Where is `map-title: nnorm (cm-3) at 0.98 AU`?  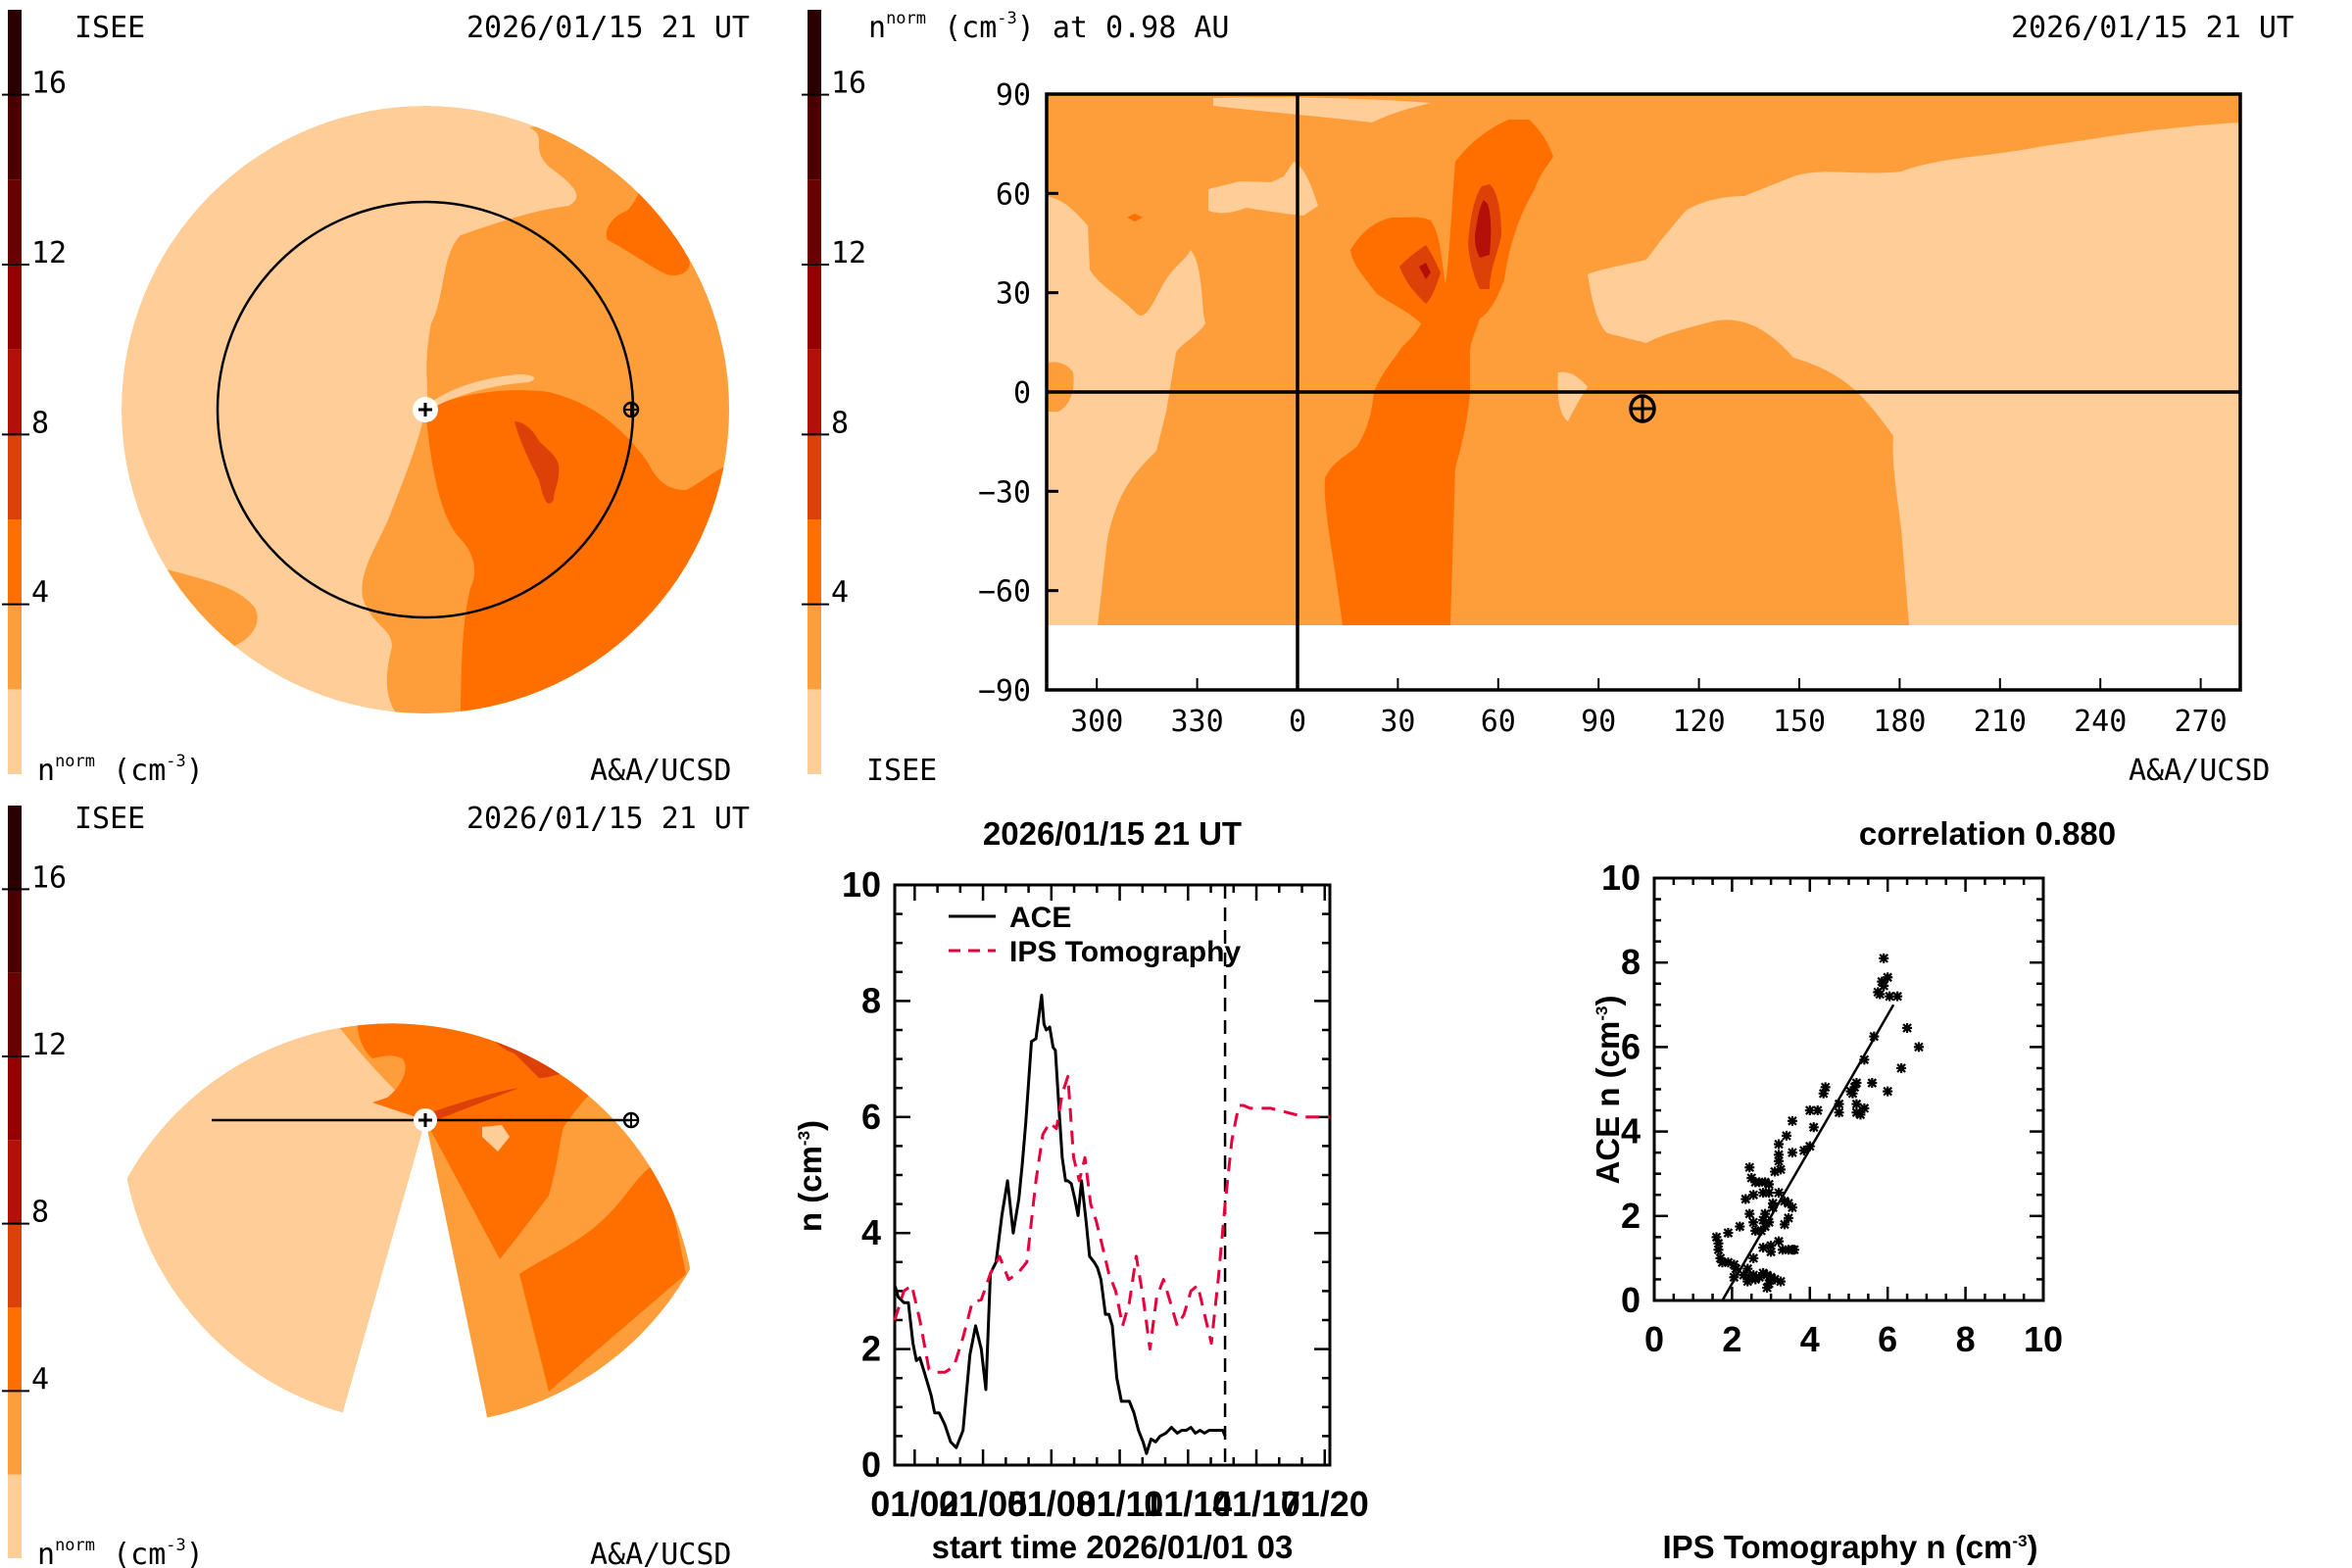
map-title: nnorm (cm-3) at 0.98 AU is located at coordinates (1049, 27).